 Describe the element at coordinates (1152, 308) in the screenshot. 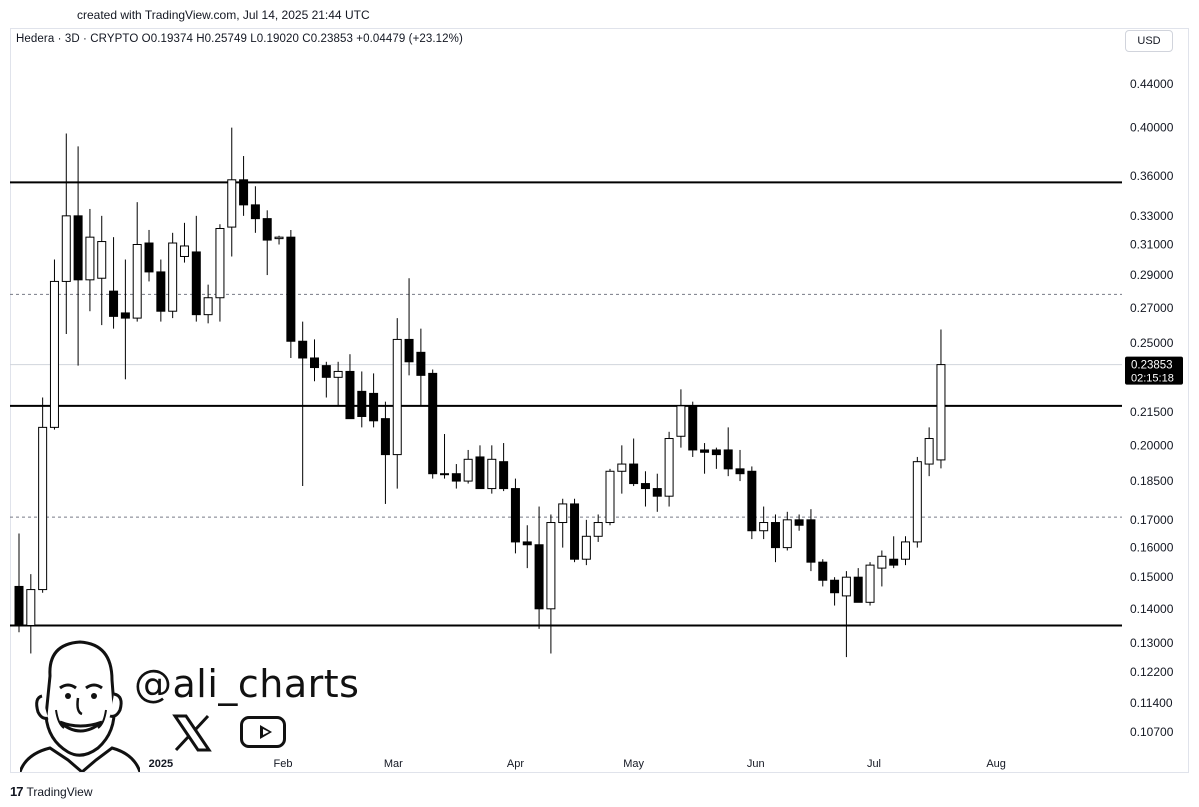

I see `y-tick-label: 0.27000` at that location.